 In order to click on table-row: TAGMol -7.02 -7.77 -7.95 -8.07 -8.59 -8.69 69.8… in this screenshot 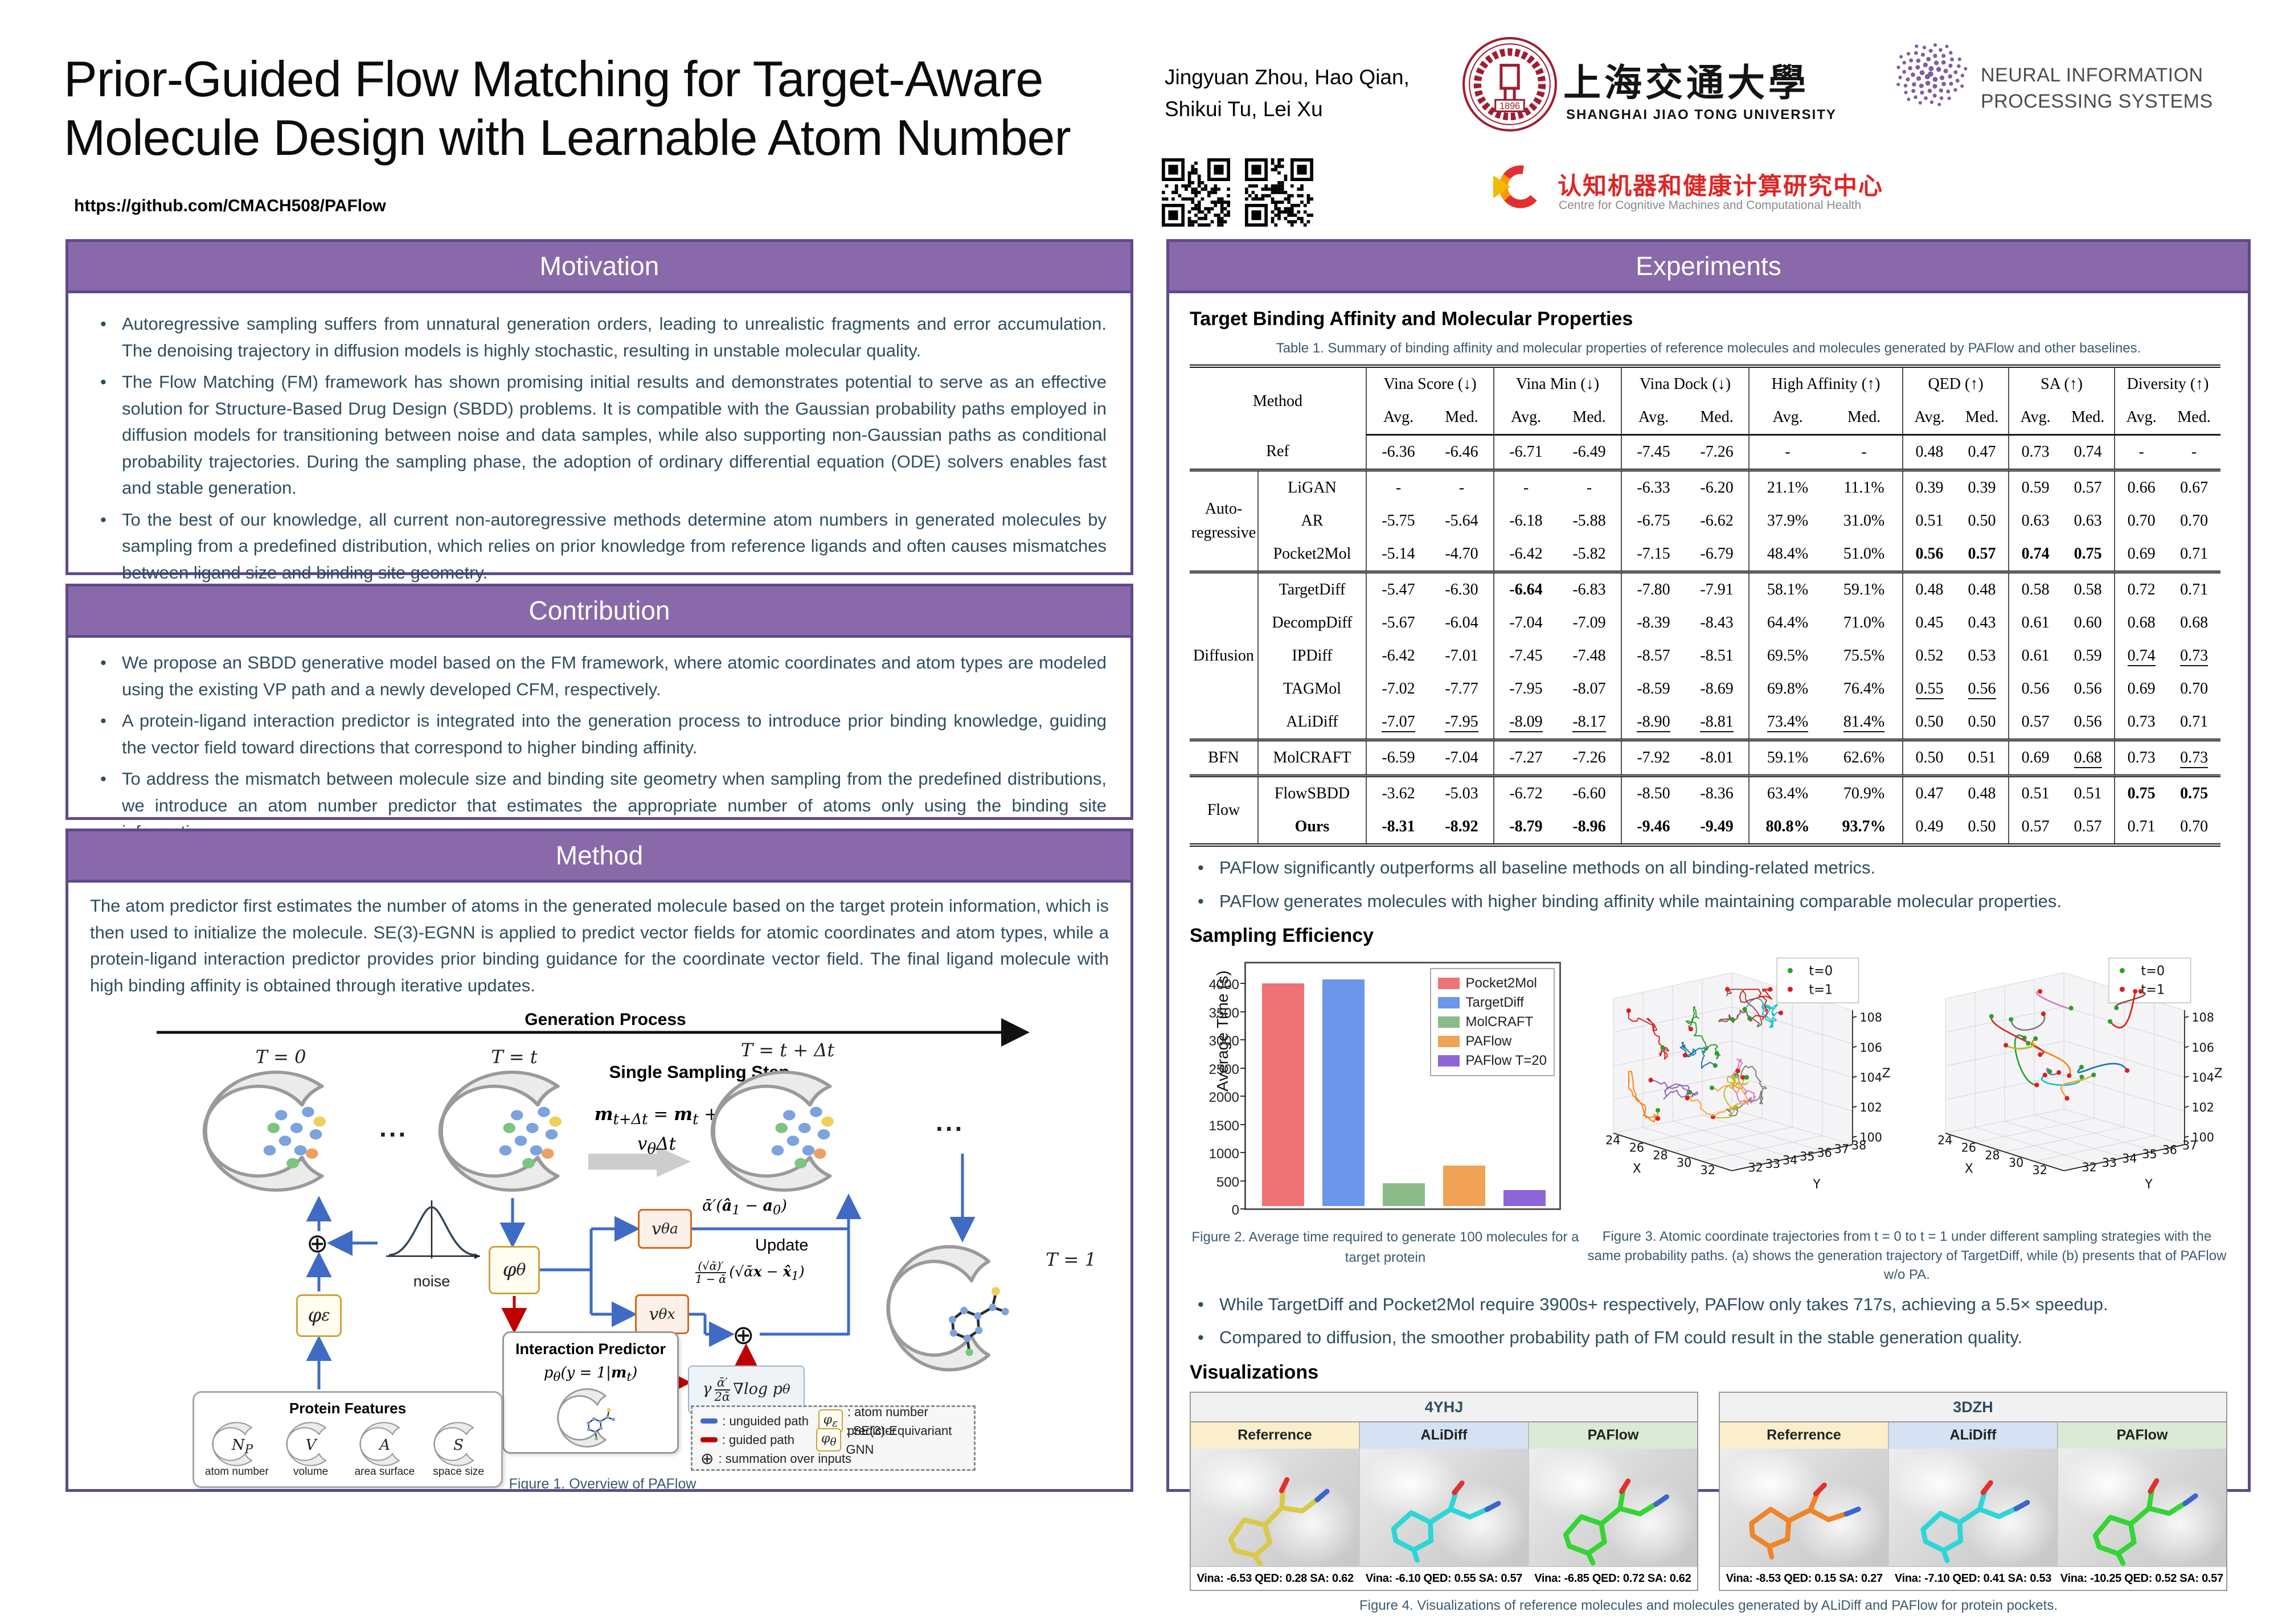, I will do `click(1705, 689)`.